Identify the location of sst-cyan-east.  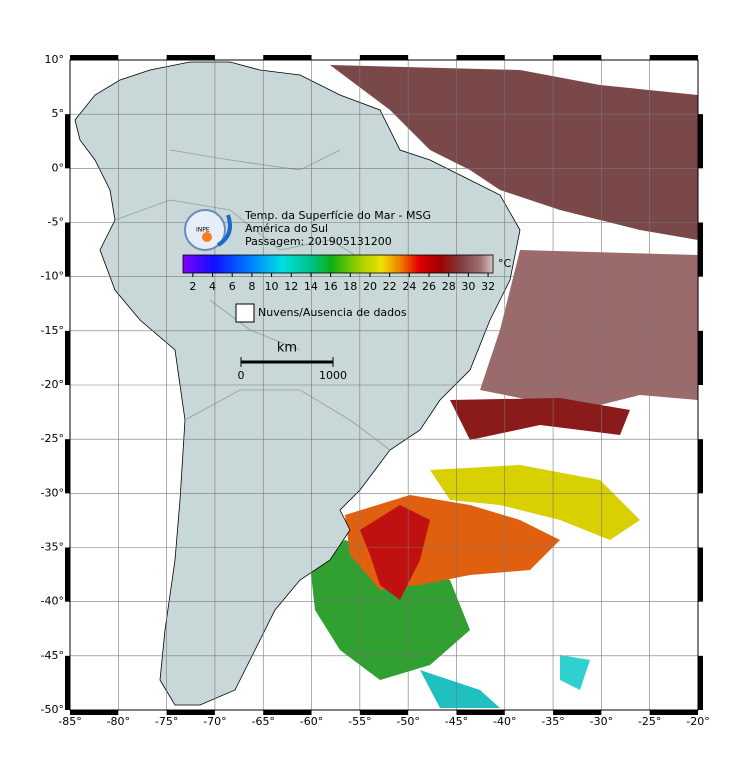
(575, 672).